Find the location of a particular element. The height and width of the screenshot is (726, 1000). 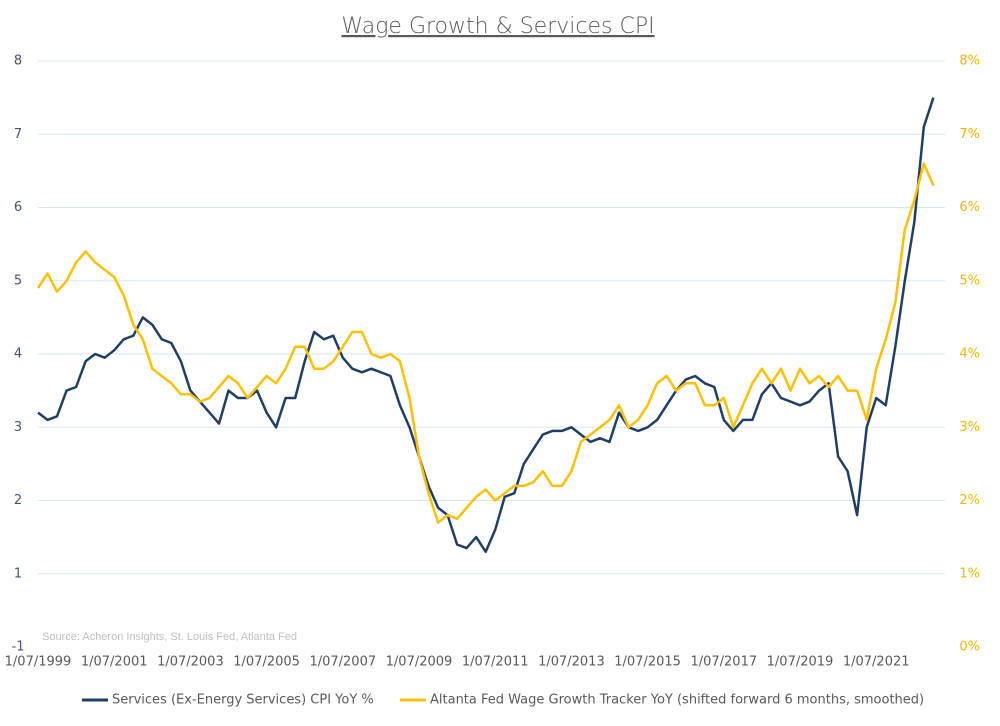

y-tick-label: -1 is located at coordinates (18, 647).